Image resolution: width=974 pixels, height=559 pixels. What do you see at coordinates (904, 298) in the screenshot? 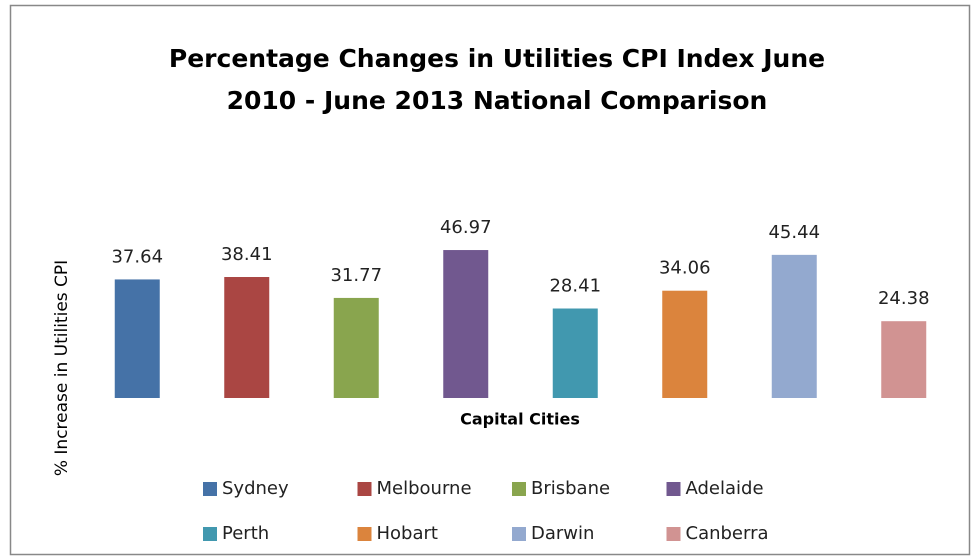
I see `data-label: 24.38` at bounding box center [904, 298].